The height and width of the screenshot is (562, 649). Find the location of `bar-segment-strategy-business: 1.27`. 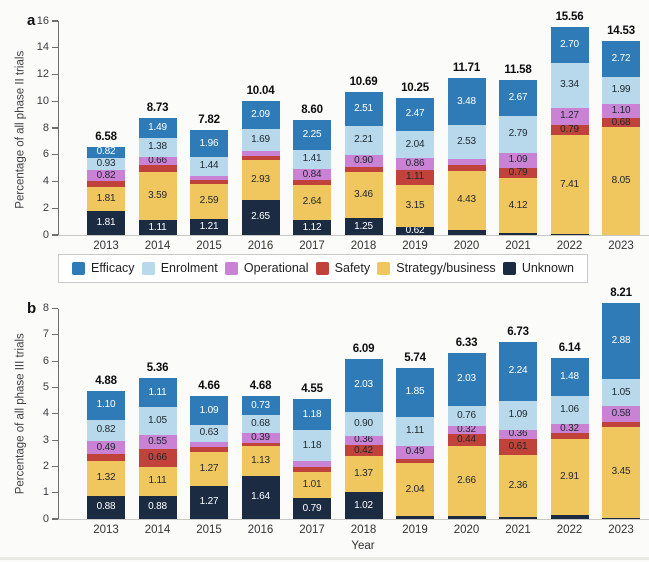

bar-segment-strategy-business: 1.27 is located at coordinates (209, 469).